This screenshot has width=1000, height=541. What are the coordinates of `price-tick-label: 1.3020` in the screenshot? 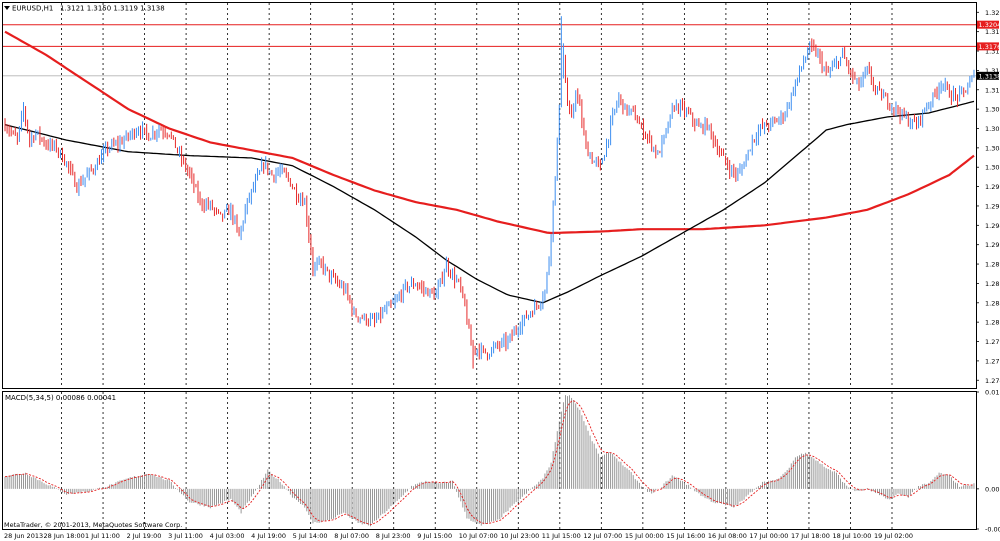 It's located at (992, 168).